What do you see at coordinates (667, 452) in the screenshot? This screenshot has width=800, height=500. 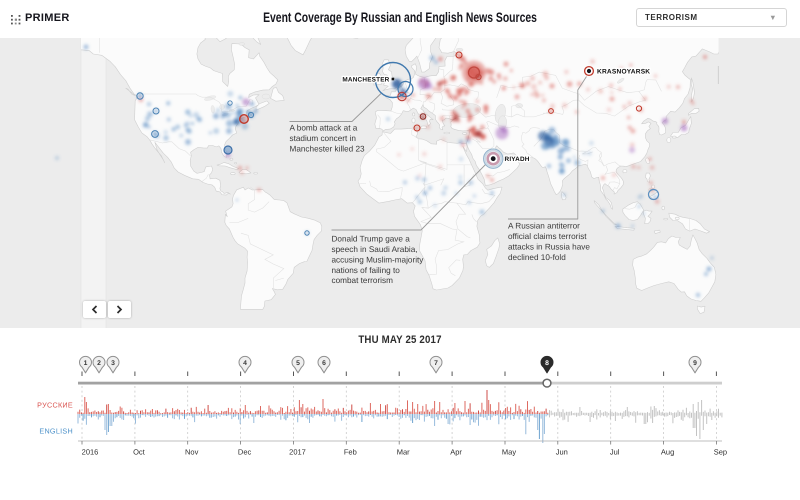 I see `svg-text: Aug` at bounding box center [667, 452].